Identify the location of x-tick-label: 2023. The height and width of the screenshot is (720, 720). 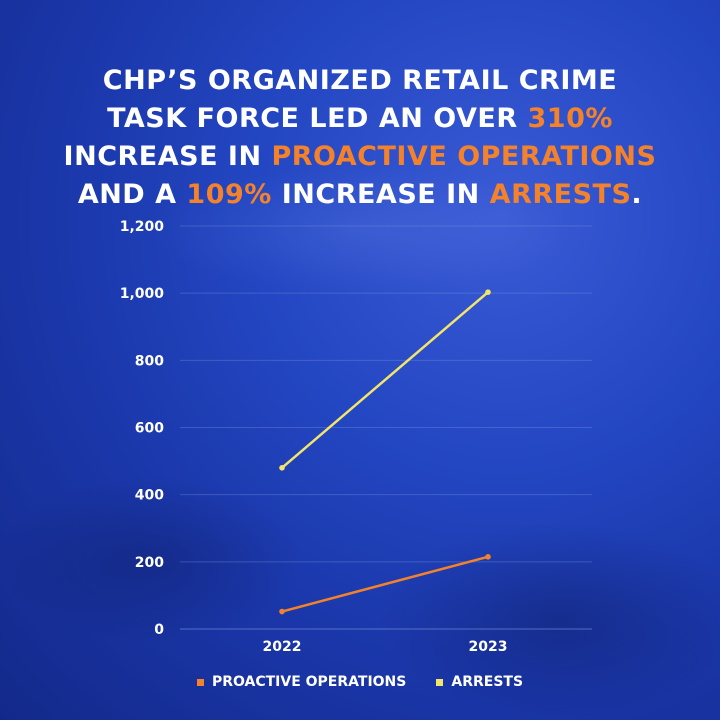
(488, 647).